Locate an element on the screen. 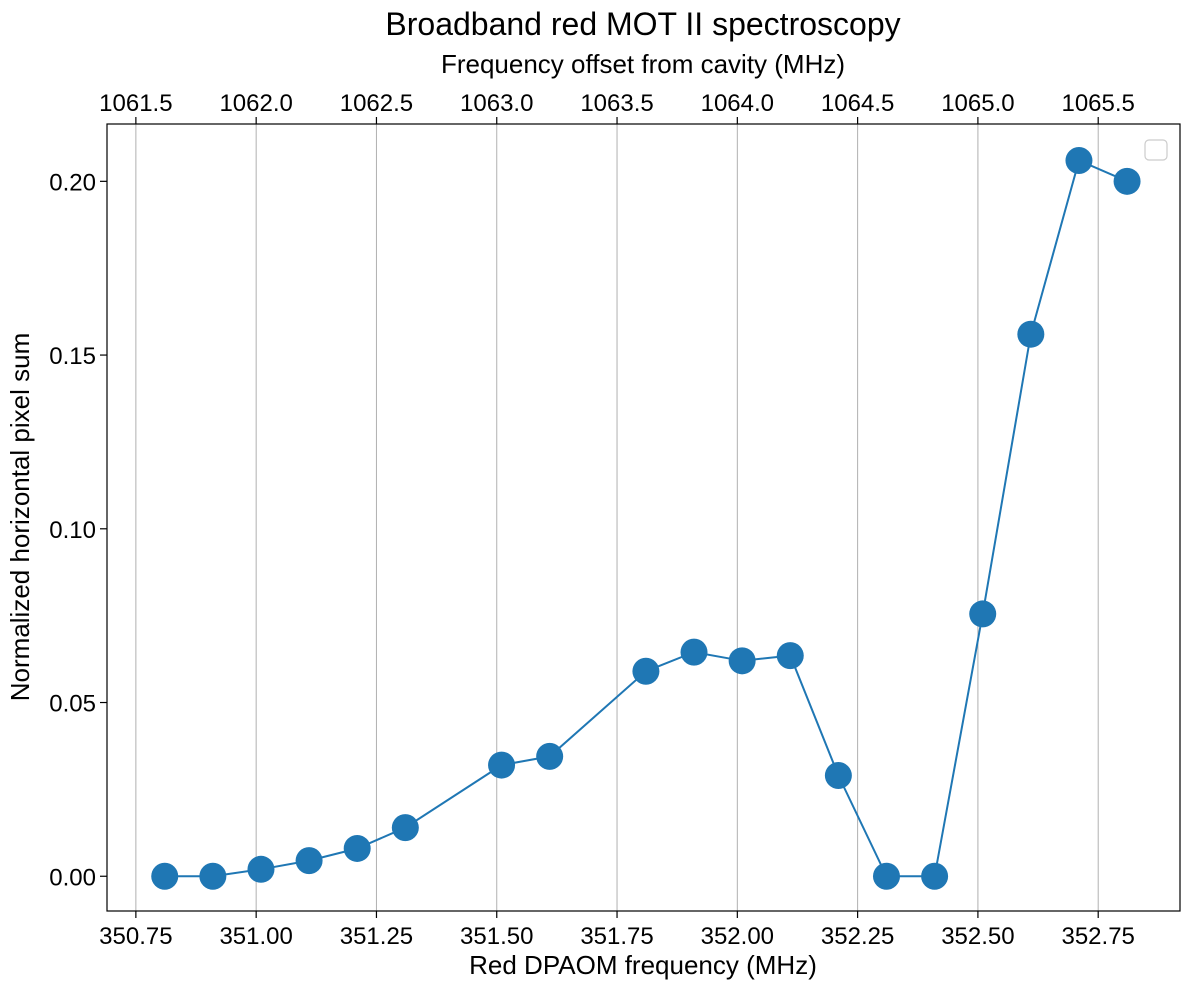 This screenshot has width=1189, height=990. x-tick-label-7: 352.50 is located at coordinates (977, 936).